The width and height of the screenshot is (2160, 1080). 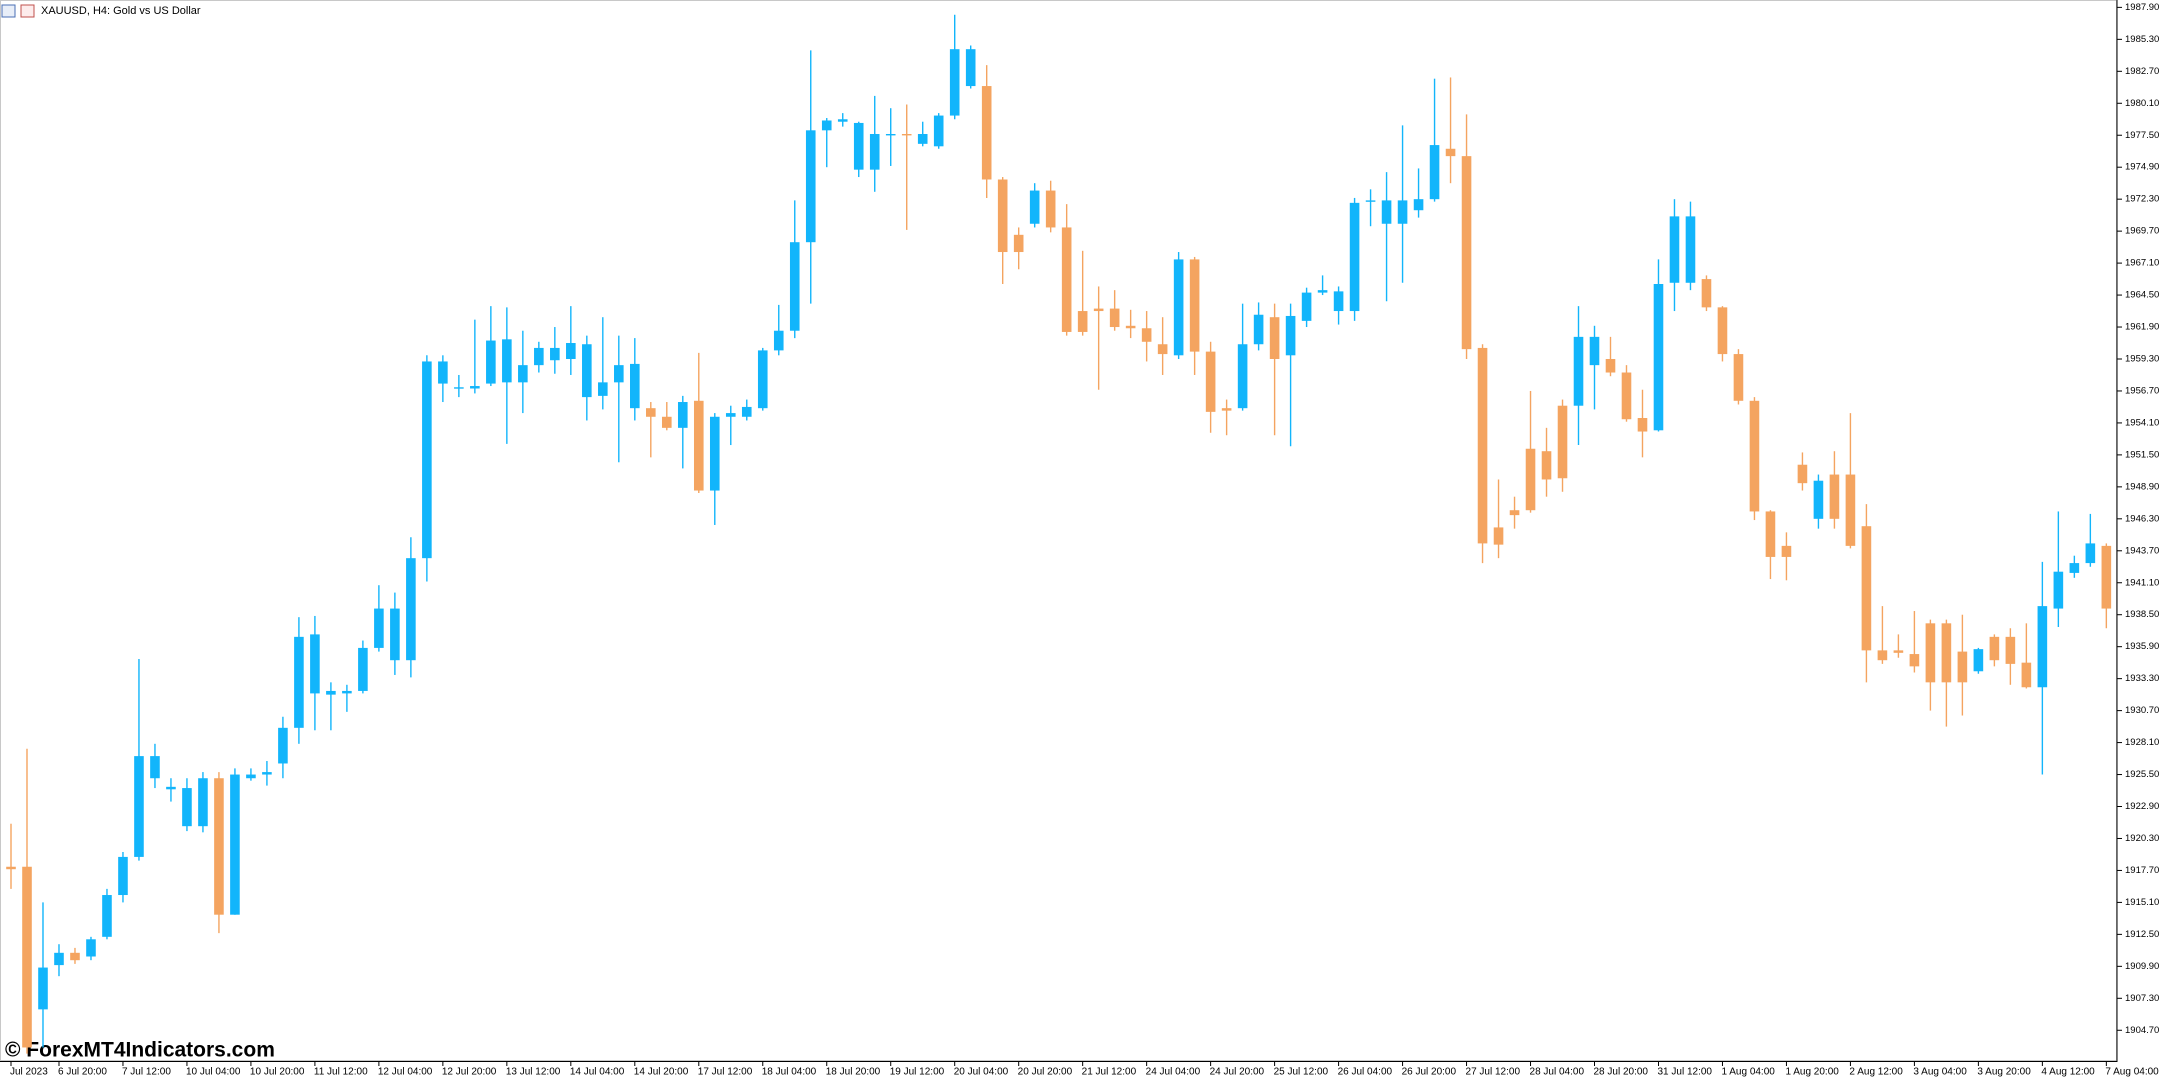 What do you see at coordinates (2142, 806) in the screenshot?
I see `y-tick-label: 1922.90` at bounding box center [2142, 806].